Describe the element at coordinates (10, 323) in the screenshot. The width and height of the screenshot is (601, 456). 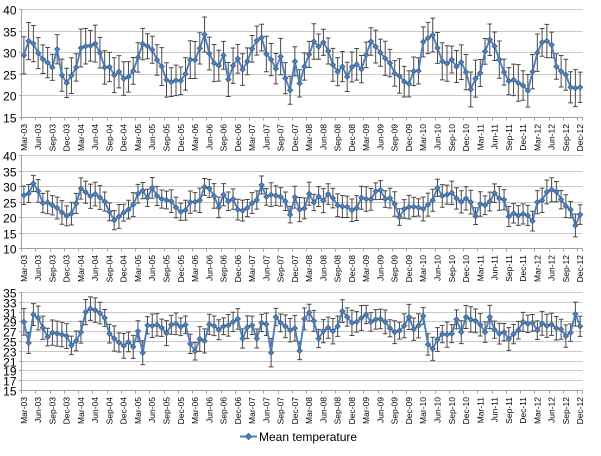
I see `svg-text: 29` at that location.